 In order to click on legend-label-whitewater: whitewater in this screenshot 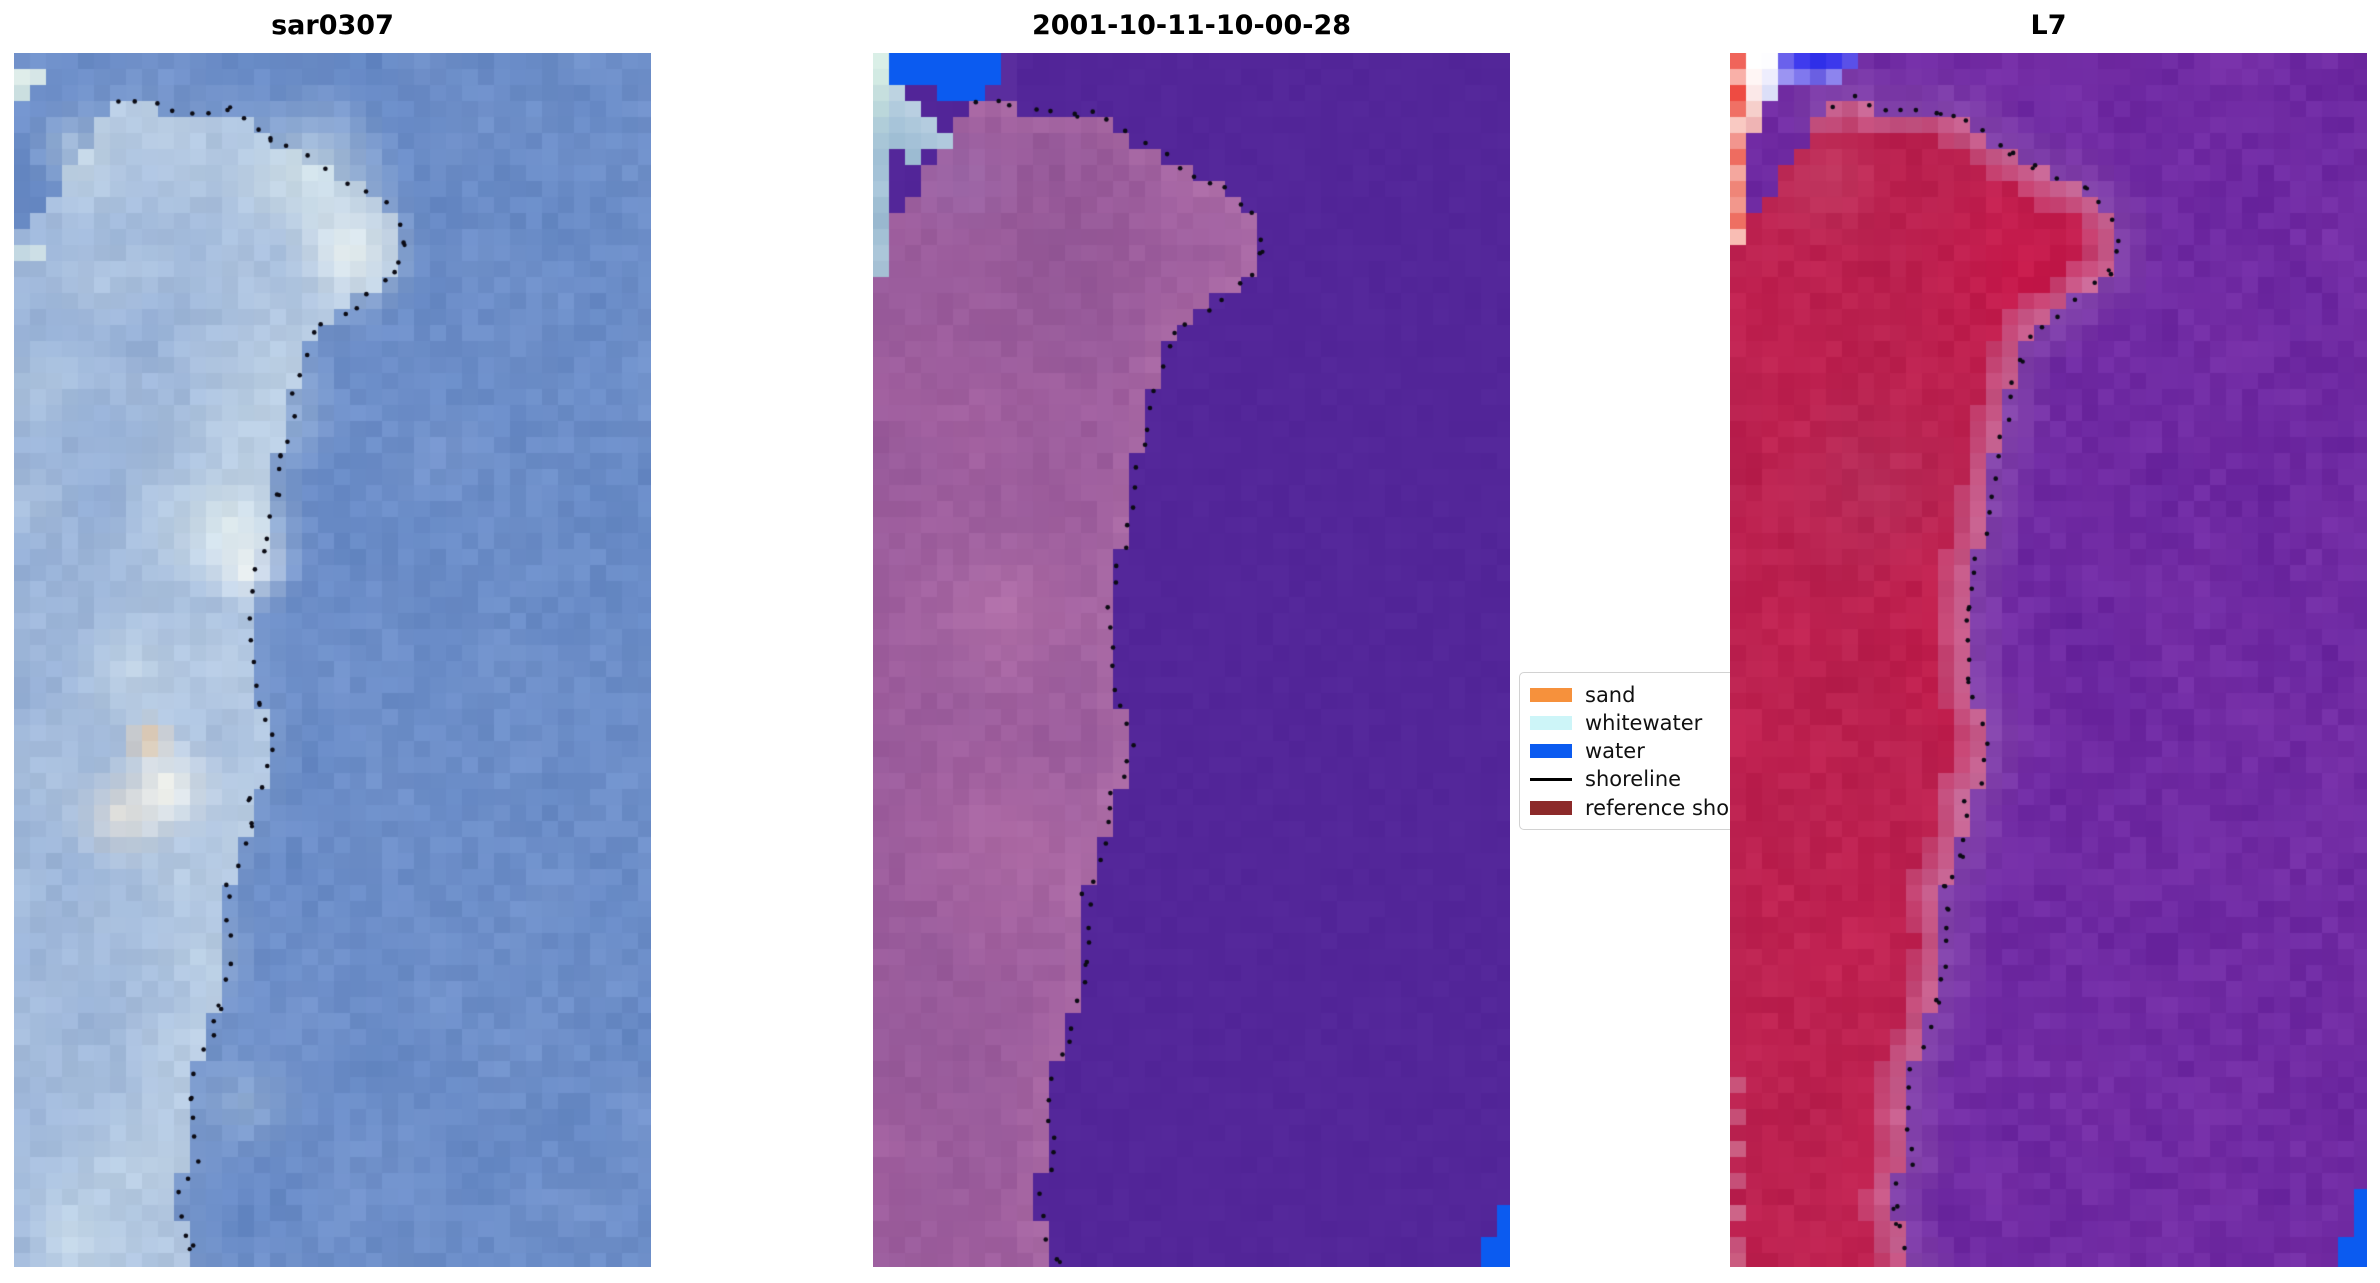, I will do `click(1644, 722)`.